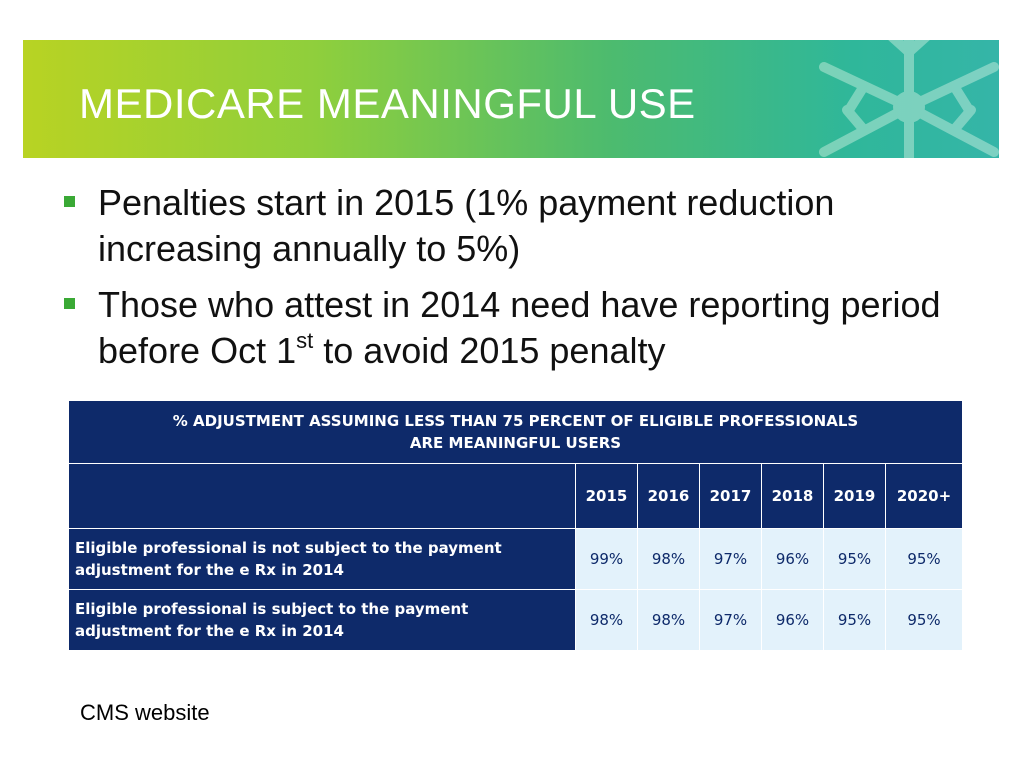 Image resolution: width=1024 pixels, height=768 pixels. Describe the element at coordinates (322, 496) in the screenshot. I see `header-empty-cell` at that location.